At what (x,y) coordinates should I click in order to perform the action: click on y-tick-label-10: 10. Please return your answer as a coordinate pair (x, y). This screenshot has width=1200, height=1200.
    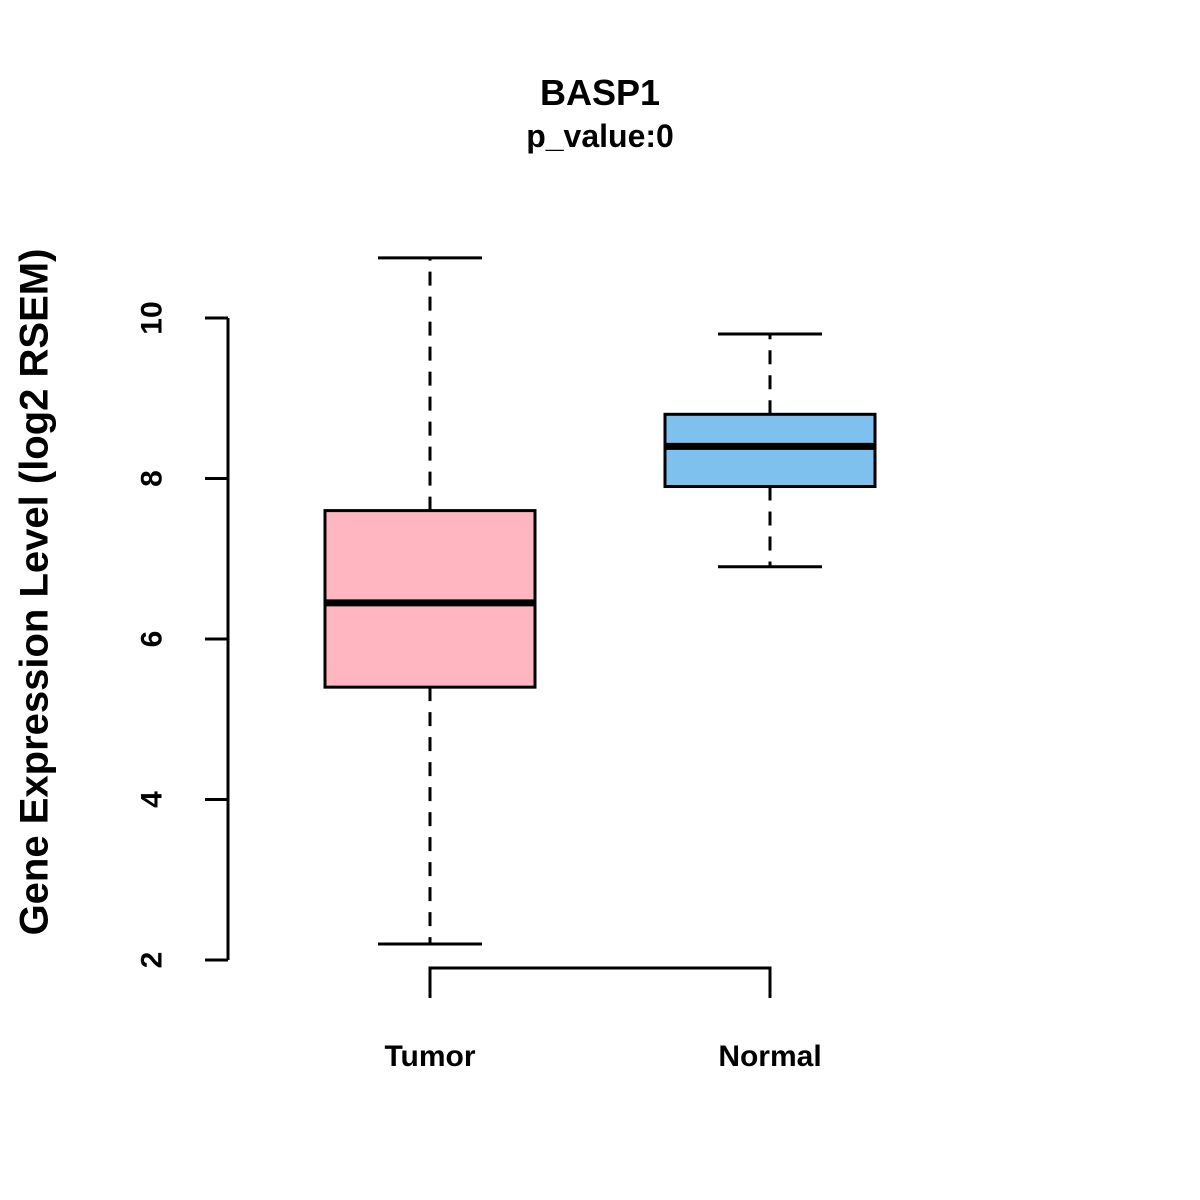
    Looking at the image, I should click on (152, 317).